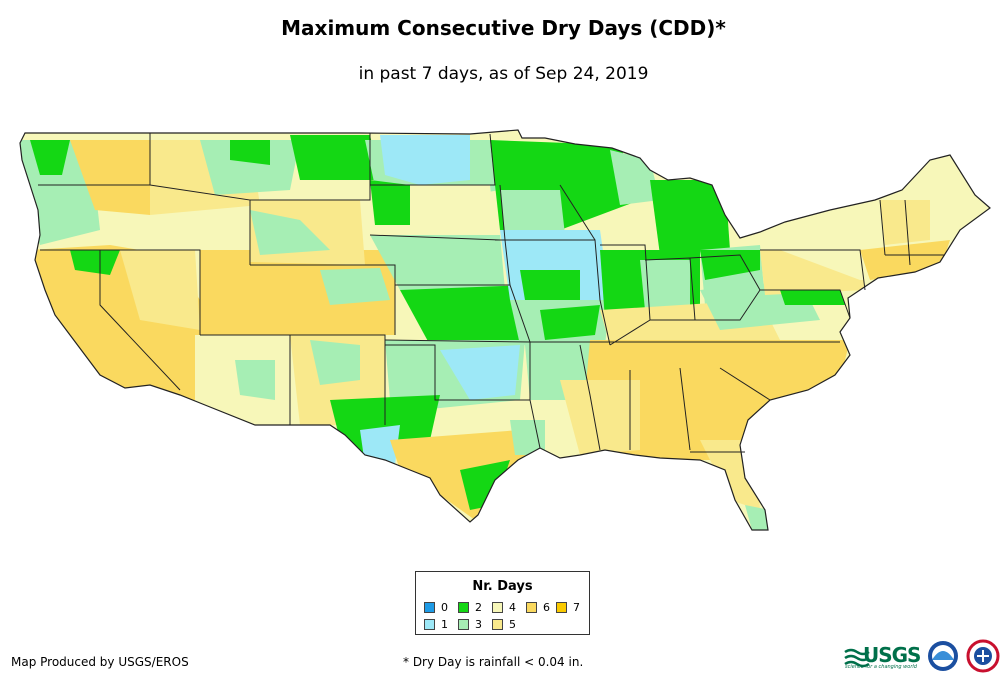 The image size is (1007, 691). What do you see at coordinates (576, 607) in the screenshot?
I see `legend-label: 7` at bounding box center [576, 607].